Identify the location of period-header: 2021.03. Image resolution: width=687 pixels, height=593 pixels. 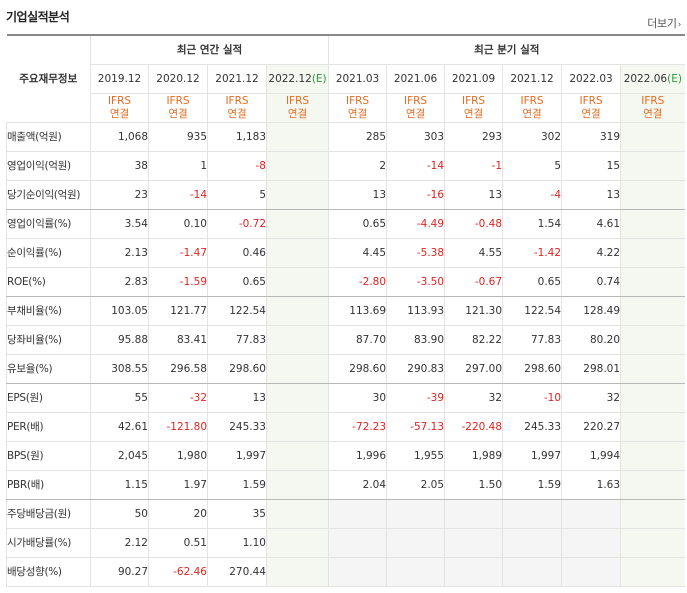
(357, 79).